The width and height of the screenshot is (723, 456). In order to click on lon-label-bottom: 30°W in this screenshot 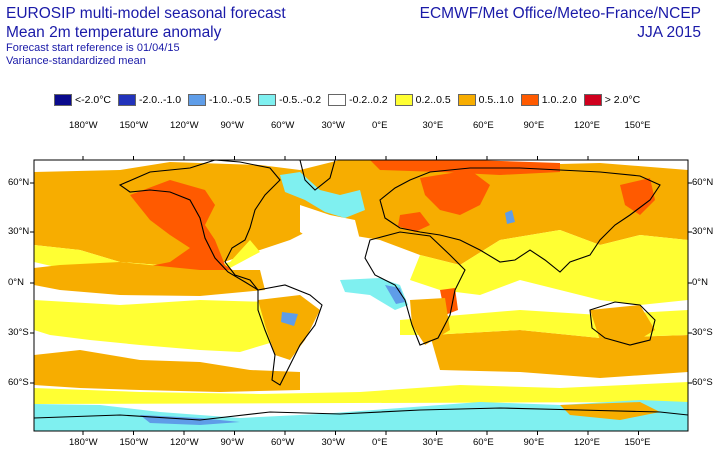, I will do `click(333, 442)`.